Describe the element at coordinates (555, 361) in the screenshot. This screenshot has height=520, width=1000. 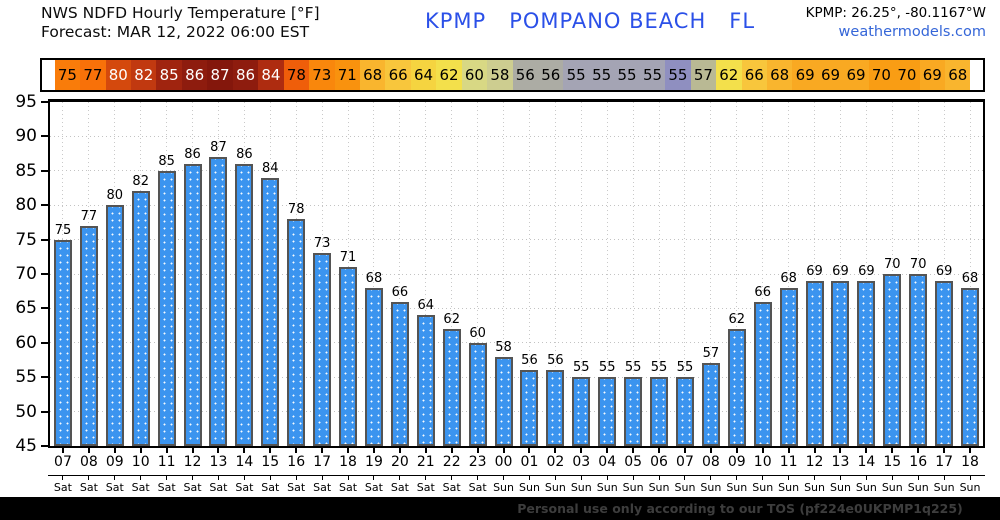
I see `bar-value-label: 56` at that location.